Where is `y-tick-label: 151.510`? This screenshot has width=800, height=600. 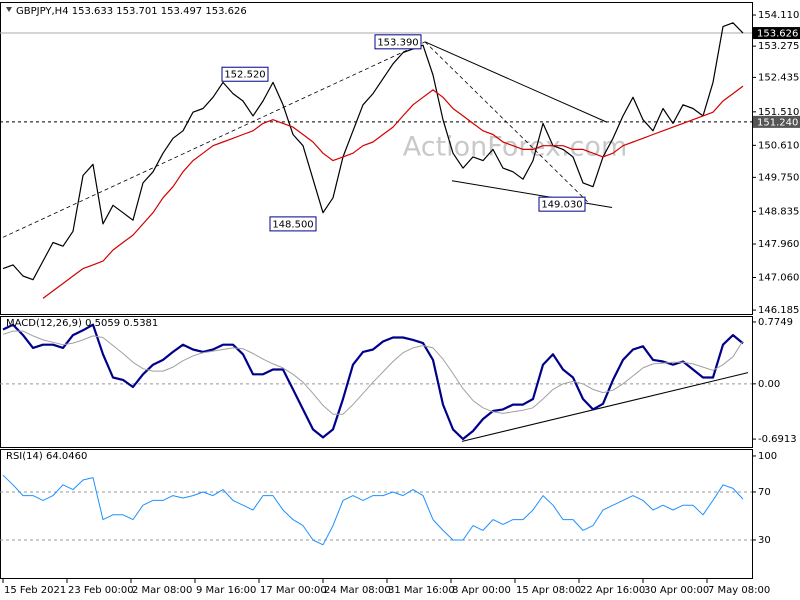
y-tick-label: 151.510 is located at coordinates (778, 112).